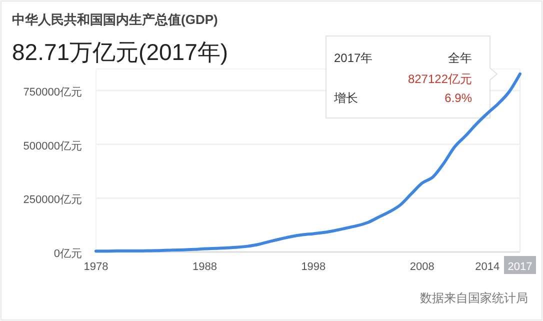  I want to click on annotation: 增长, so click(345, 98).